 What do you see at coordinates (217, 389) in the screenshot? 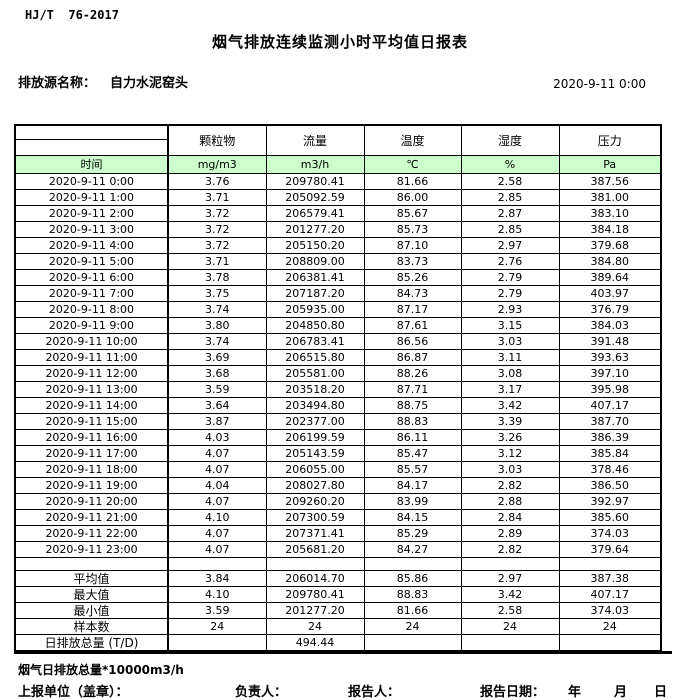
I see `value-cell: 3.59` at bounding box center [217, 389].